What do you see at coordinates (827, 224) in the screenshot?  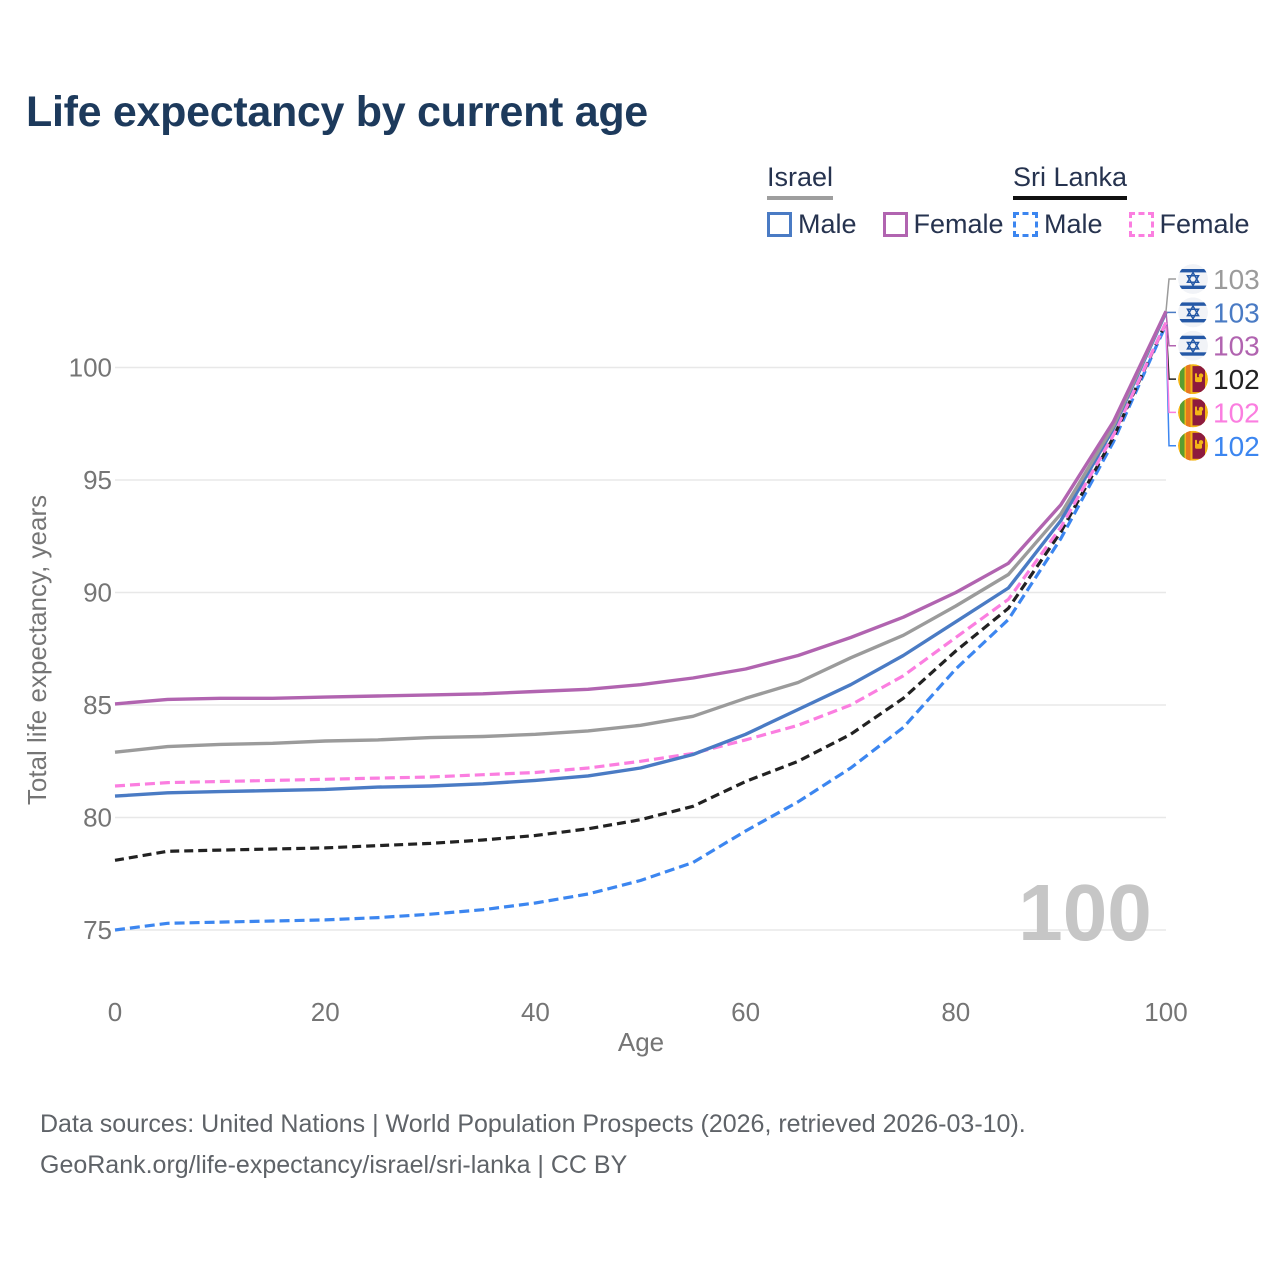 I see `legend-israel-male-label: Male` at bounding box center [827, 224].